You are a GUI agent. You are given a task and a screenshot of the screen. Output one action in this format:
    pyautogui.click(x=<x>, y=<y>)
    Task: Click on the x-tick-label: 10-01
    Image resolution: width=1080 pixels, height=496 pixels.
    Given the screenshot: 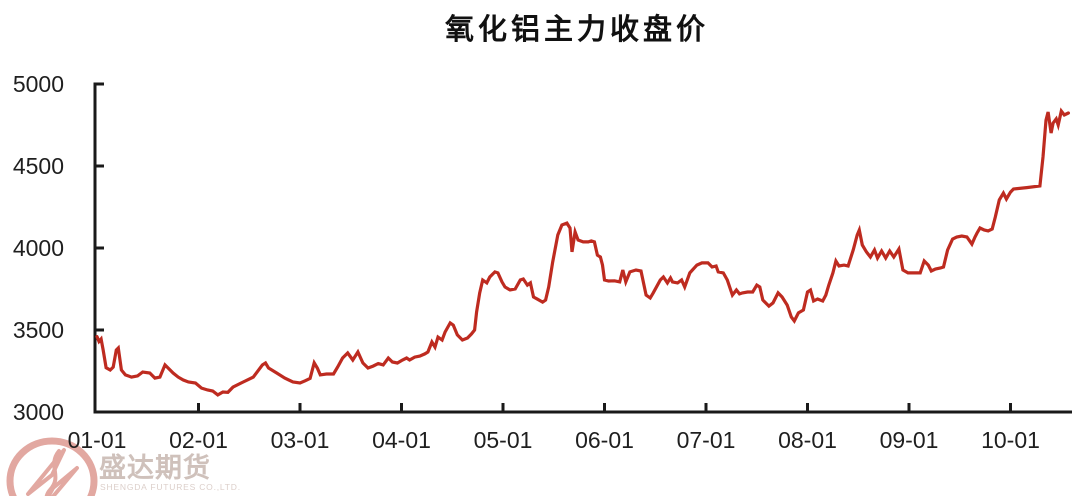 What is the action you would take?
    pyautogui.click(x=1010, y=440)
    